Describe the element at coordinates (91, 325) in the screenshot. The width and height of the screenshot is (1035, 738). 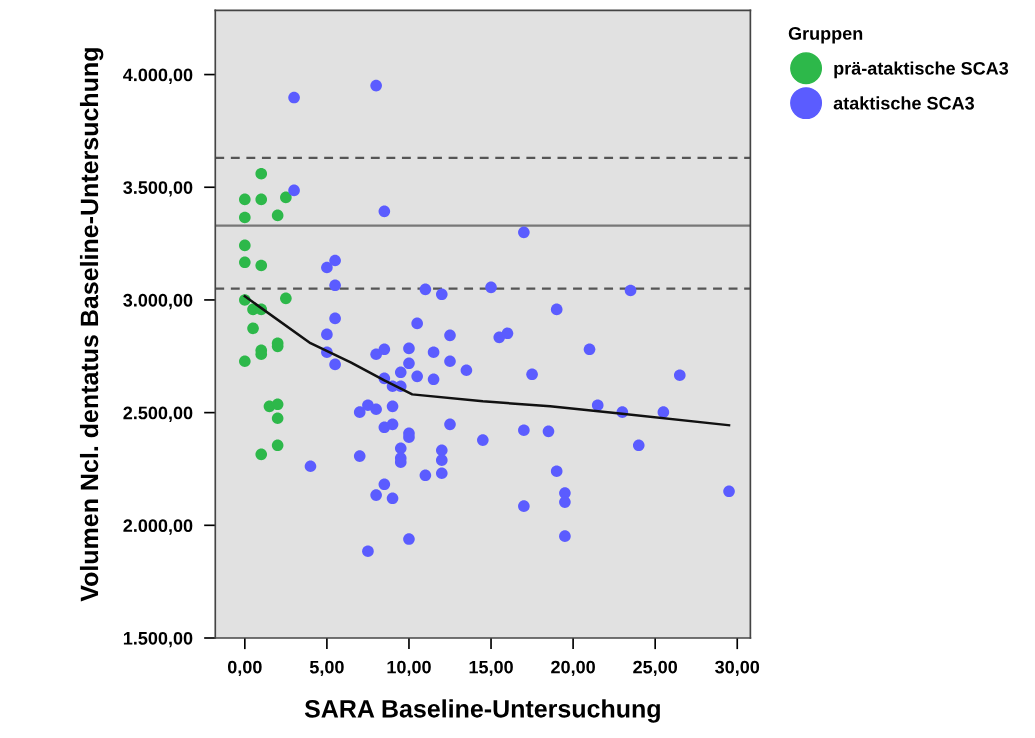
I see `y-axis-title: Volumen Ncl. dentatus Baseline-Untersuchung` at that location.